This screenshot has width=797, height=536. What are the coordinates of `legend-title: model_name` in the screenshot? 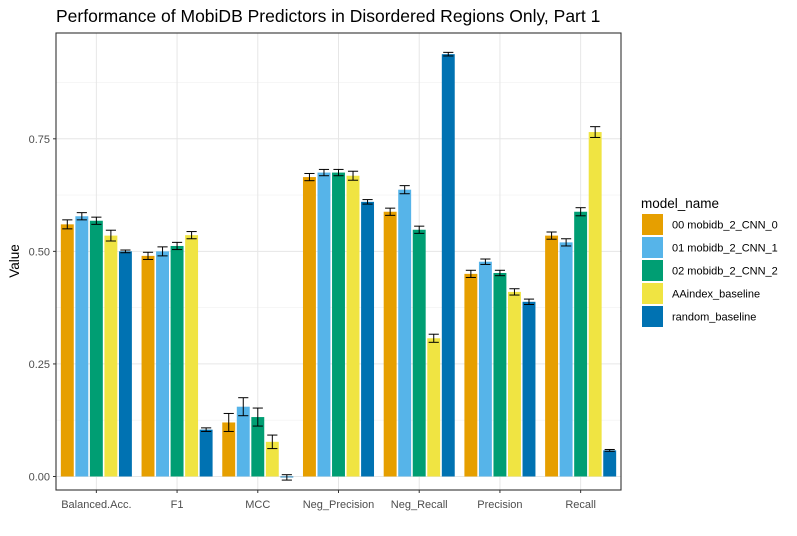 It's located at (680, 203).